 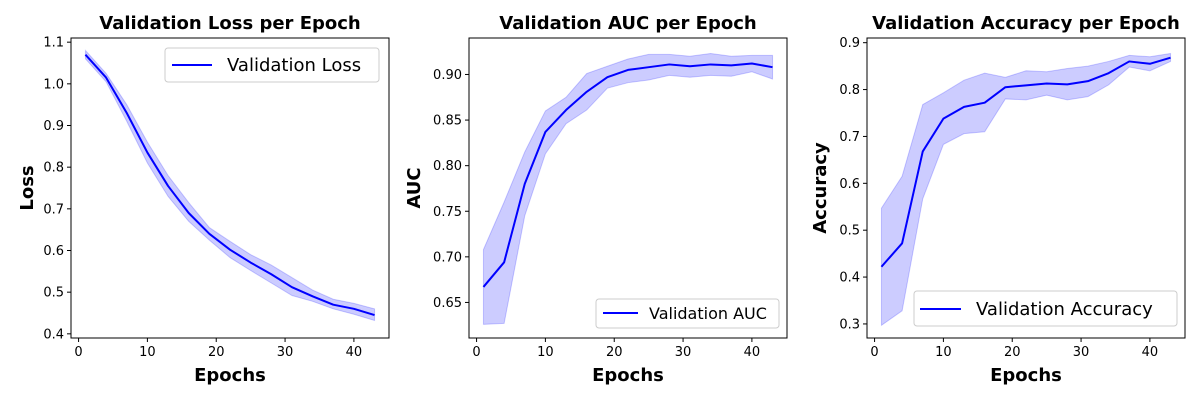 I want to click on y-tick-label: 0.3, so click(x=849, y=324).